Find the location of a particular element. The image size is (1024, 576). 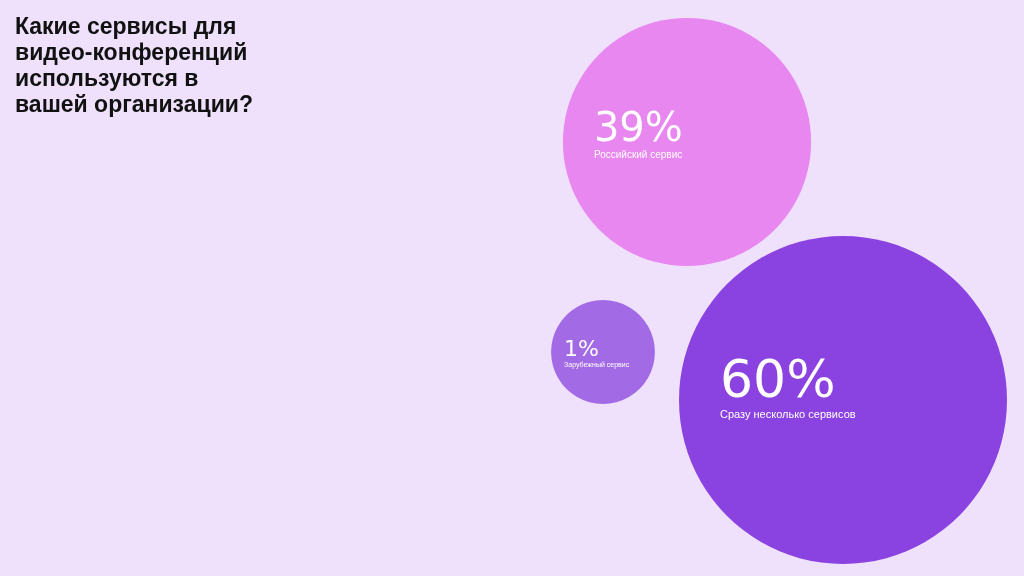

data-label: 60% is located at coordinates (778, 379).